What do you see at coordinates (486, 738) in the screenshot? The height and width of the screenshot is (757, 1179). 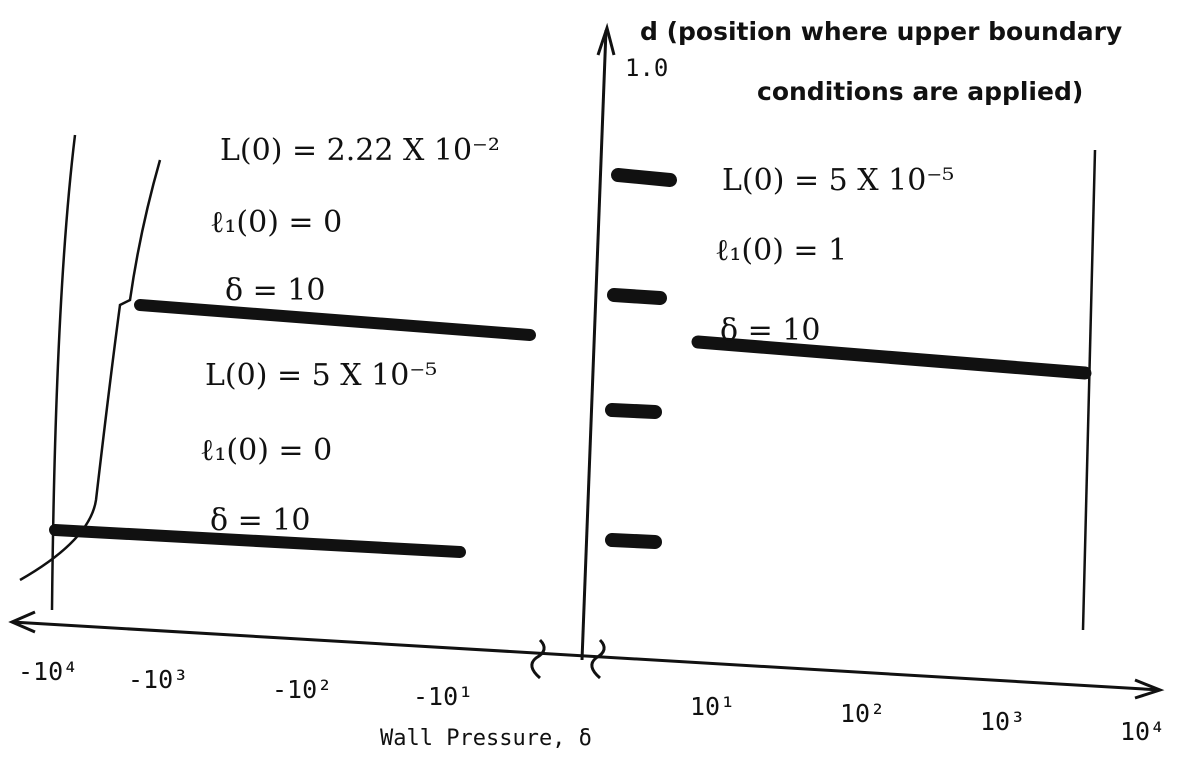 I see `x-axis-label: Wall Pressure, δ` at bounding box center [486, 738].